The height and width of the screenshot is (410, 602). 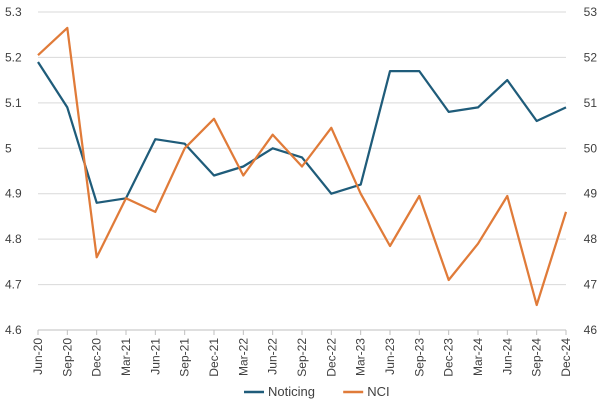 I want to click on x-tick-label: Dec-22, so click(x=331, y=357).